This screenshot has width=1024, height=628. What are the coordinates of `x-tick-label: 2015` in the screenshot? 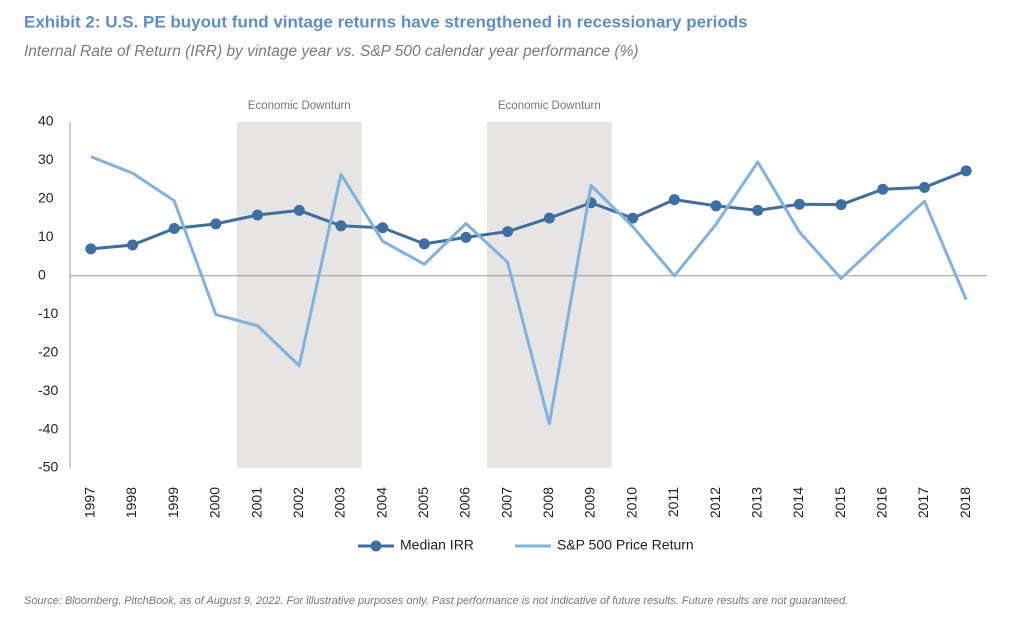 It's located at (840, 502).